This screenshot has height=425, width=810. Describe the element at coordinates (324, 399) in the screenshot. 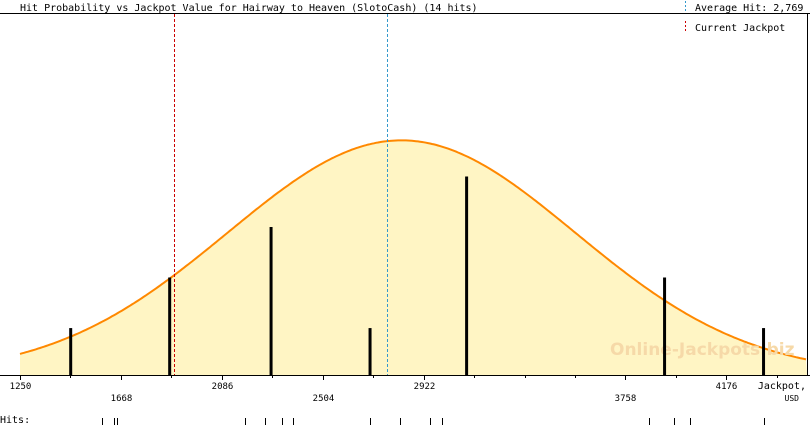

I see `x-tick-label-2504: 2504` at that location.